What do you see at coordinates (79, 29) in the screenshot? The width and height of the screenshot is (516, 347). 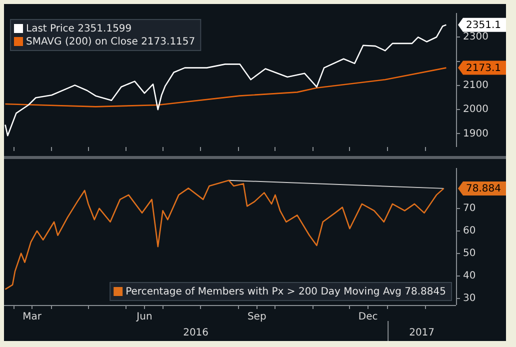 I see `legend-label: Last Price 2351.1599` at bounding box center [79, 29].